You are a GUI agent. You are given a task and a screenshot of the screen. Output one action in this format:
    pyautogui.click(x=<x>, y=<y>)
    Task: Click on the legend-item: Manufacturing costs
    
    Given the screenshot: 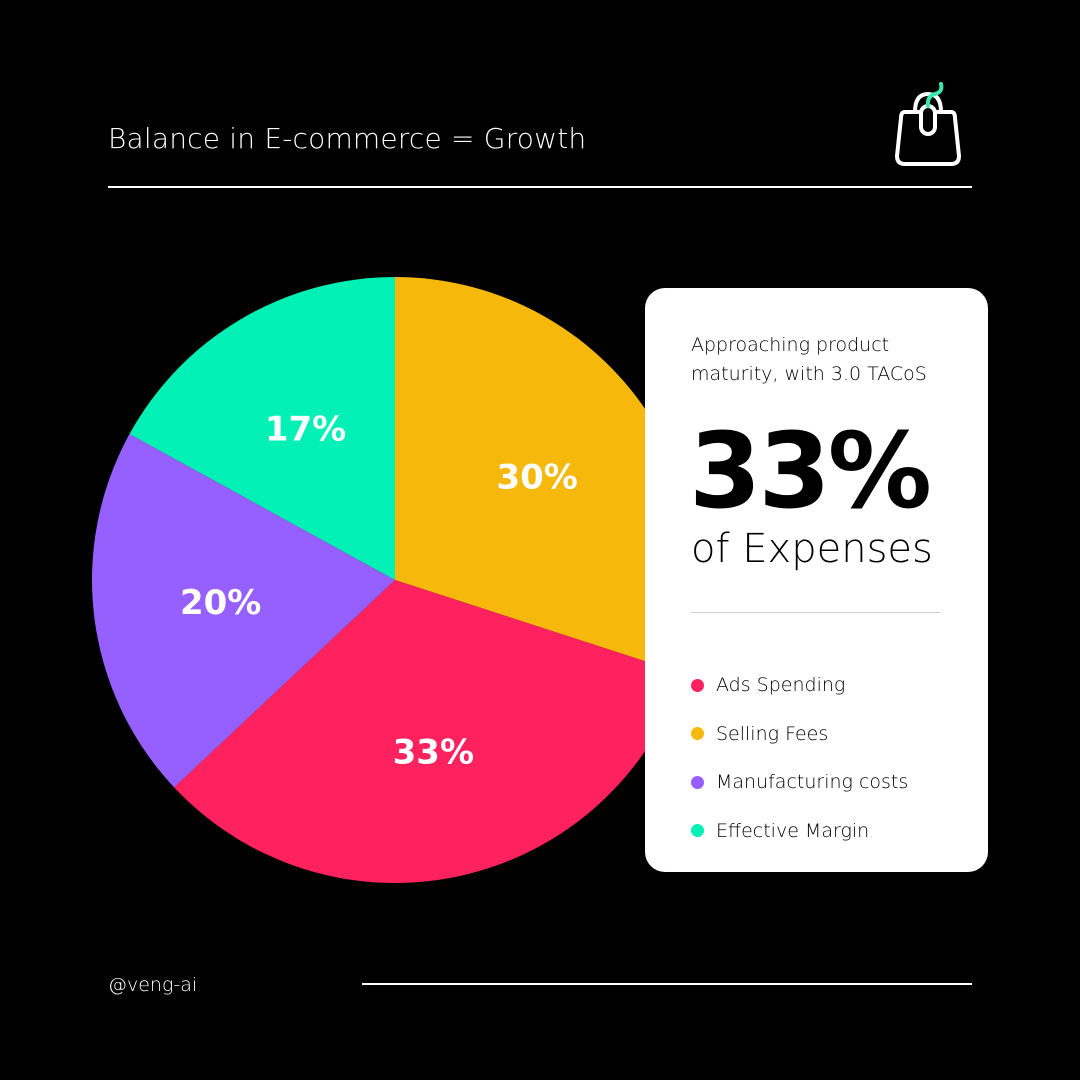 What is the action you would take?
    pyautogui.click(x=799, y=782)
    